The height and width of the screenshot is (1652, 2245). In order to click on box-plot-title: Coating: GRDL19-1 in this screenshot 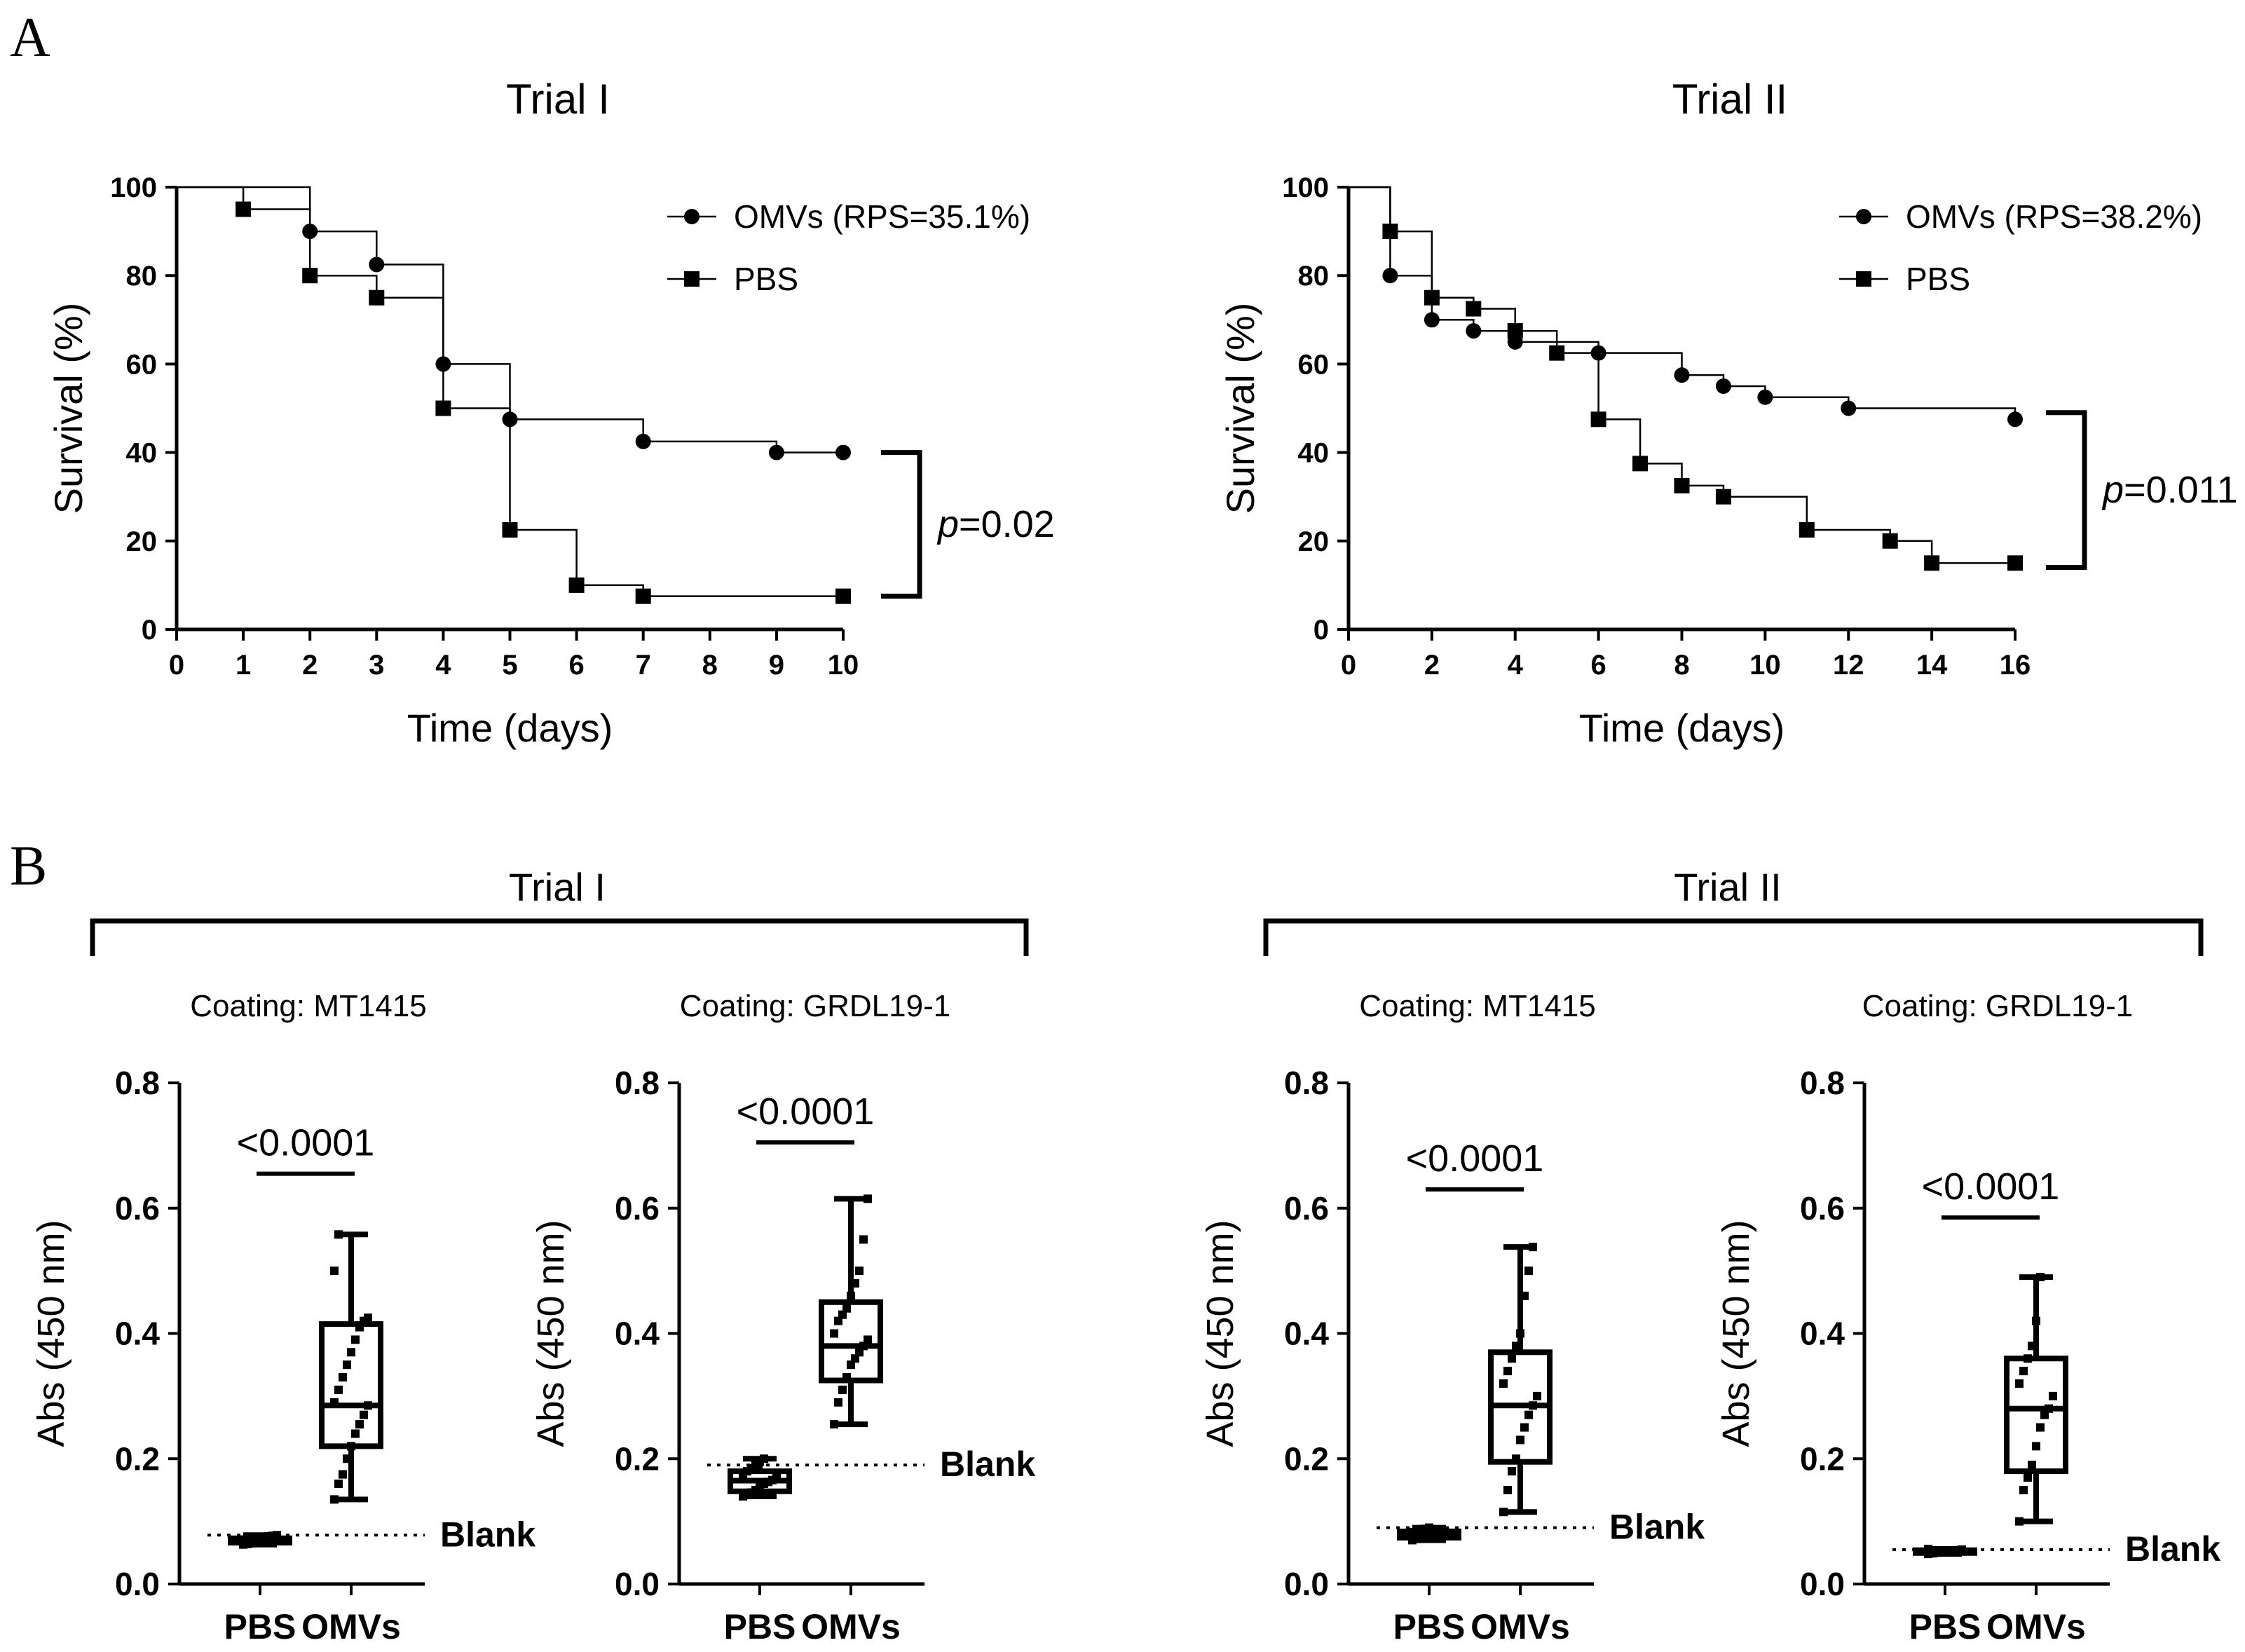, I will do `click(815, 1006)`.